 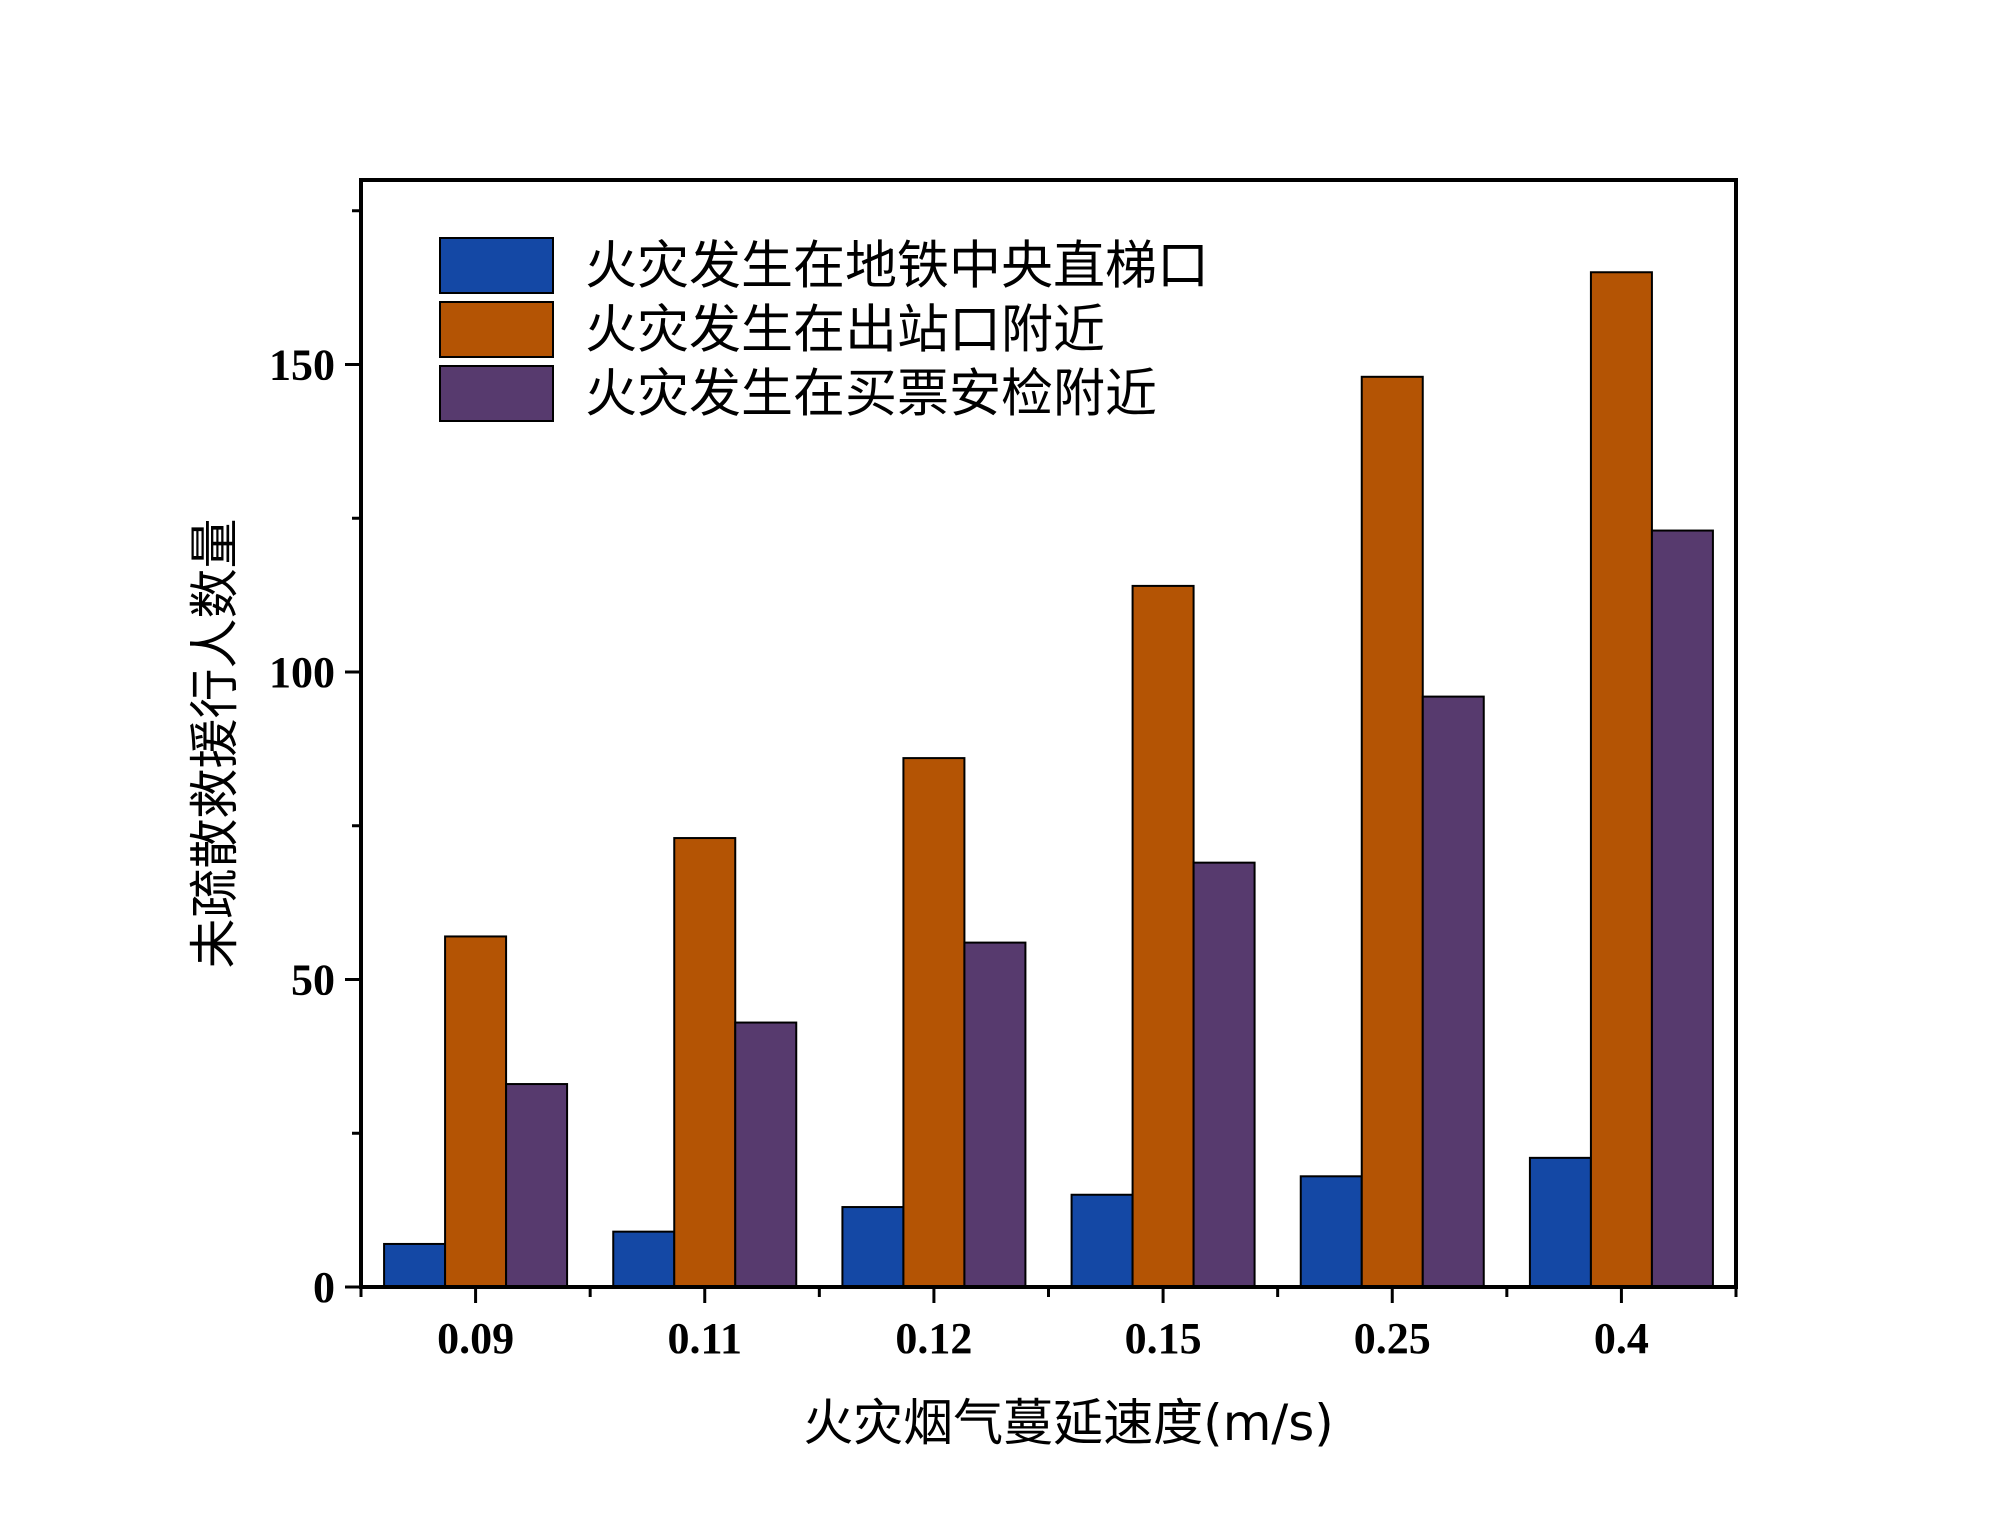 What do you see at coordinates (1453, 991) in the screenshot?
I see `bar-3-0.25` at bounding box center [1453, 991].